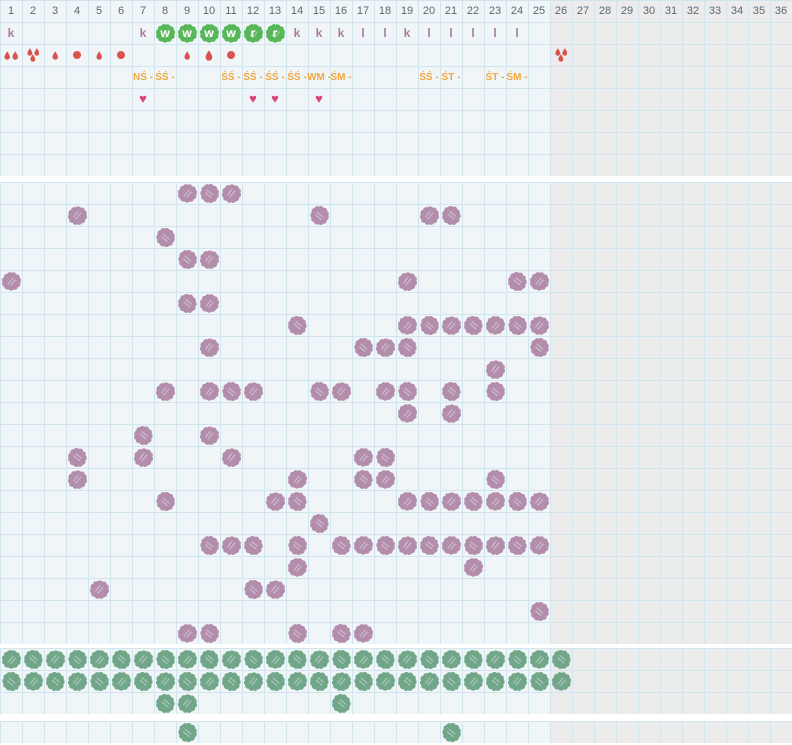 This screenshot has height=745, width=792. What do you see at coordinates (77, 11) in the screenshot?
I see `day-number: 4` at bounding box center [77, 11].